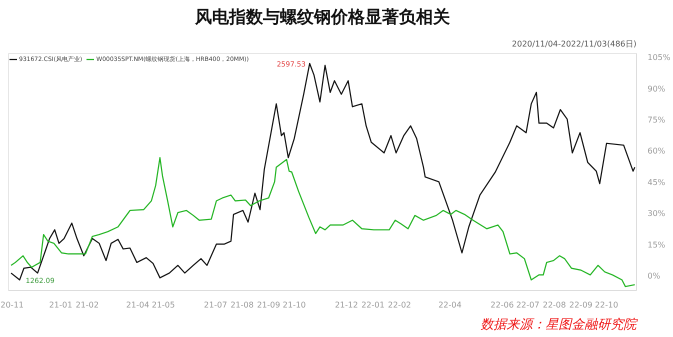 Image resolution: width=673 pixels, height=337 pixels. Describe the element at coordinates (87, 305) in the screenshot. I see `x-tick-label: 21-02` at that location.